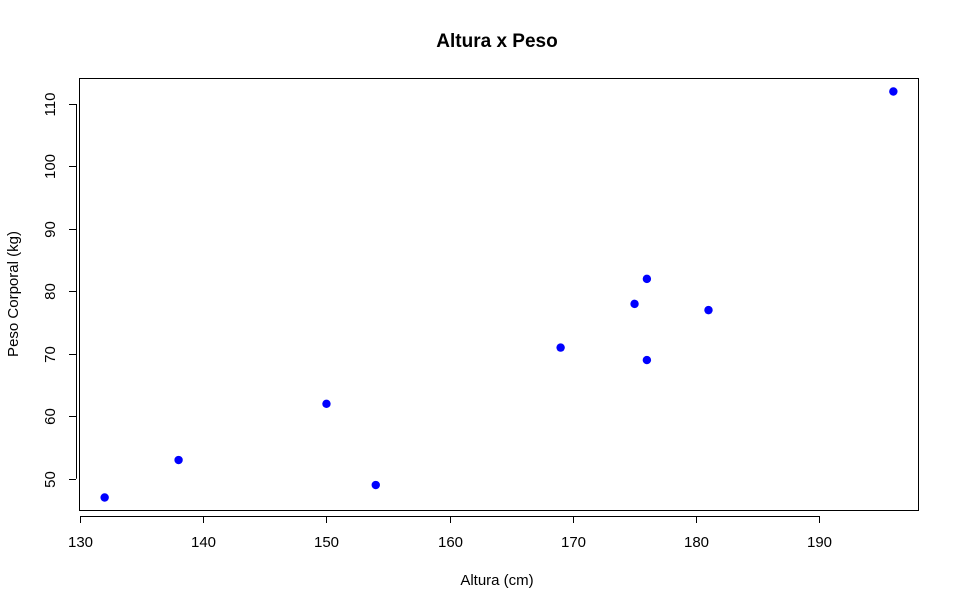 The width and height of the screenshot is (959, 610). What do you see at coordinates (80, 542) in the screenshot?
I see `x-tick-label: 130` at bounding box center [80, 542].